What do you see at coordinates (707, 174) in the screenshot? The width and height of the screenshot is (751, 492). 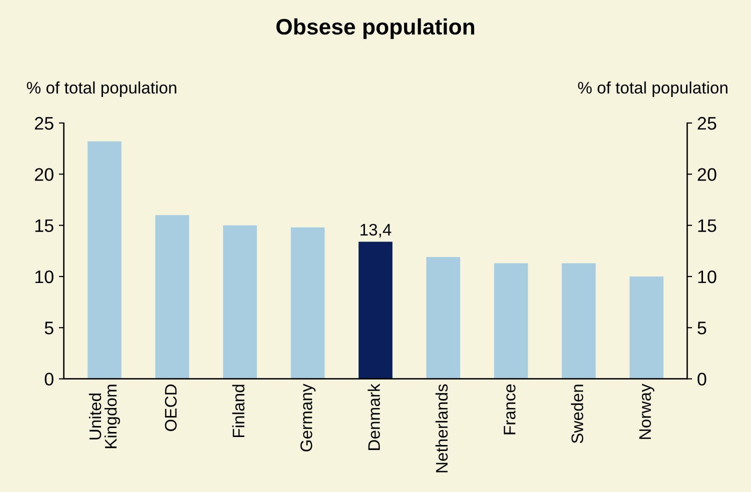 I see `y2-tick-label: 20` at bounding box center [707, 174].